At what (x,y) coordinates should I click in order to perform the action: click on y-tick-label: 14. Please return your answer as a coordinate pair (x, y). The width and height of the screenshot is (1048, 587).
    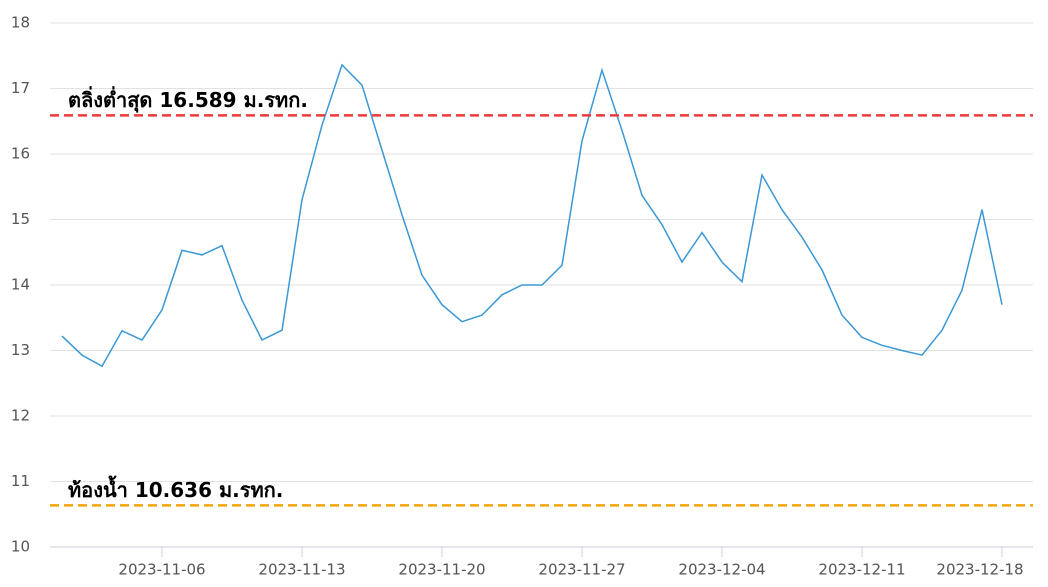
    Looking at the image, I should click on (20, 285).